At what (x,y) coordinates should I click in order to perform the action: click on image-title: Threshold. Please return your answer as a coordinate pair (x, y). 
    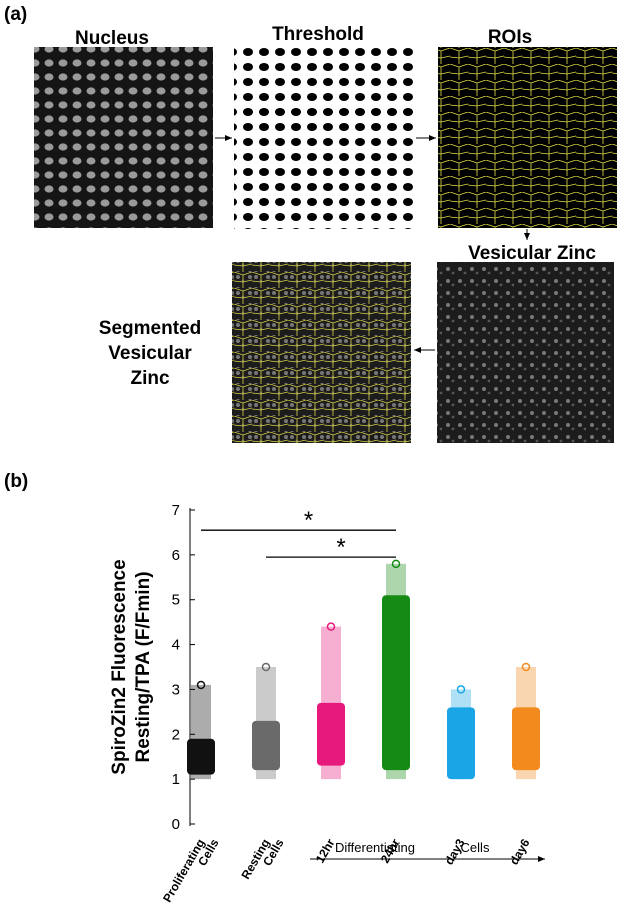
    Looking at the image, I should click on (318, 34).